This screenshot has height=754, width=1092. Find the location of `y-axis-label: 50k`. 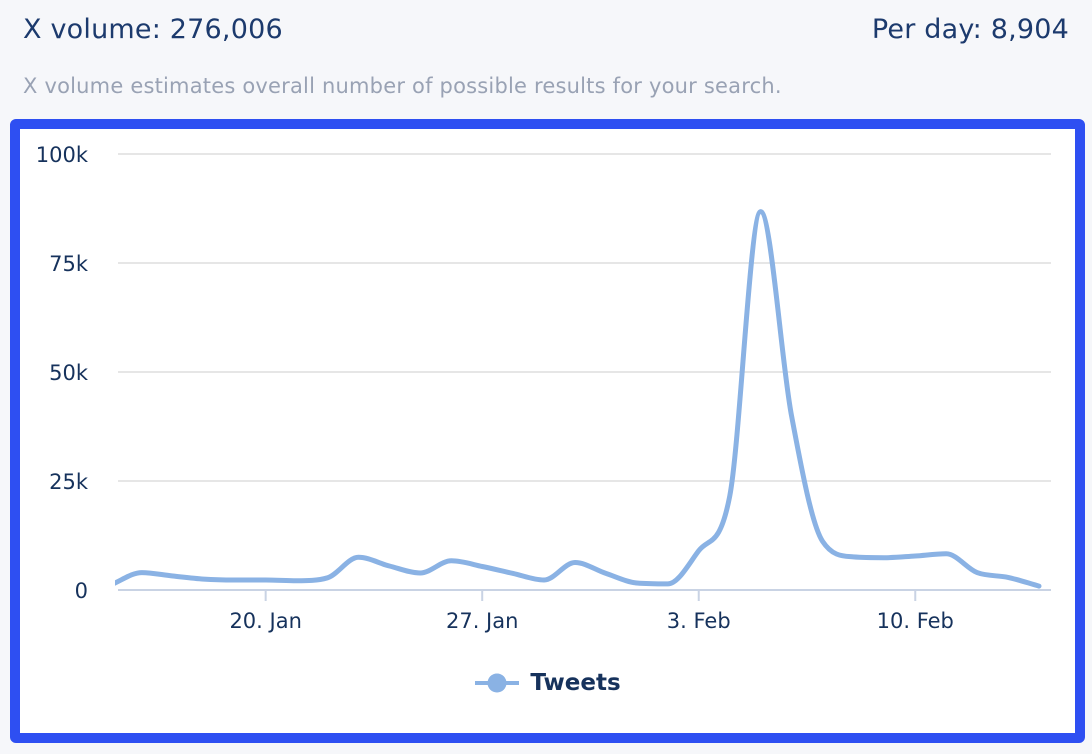

y-axis-label: 50k is located at coordinates (69, 373).